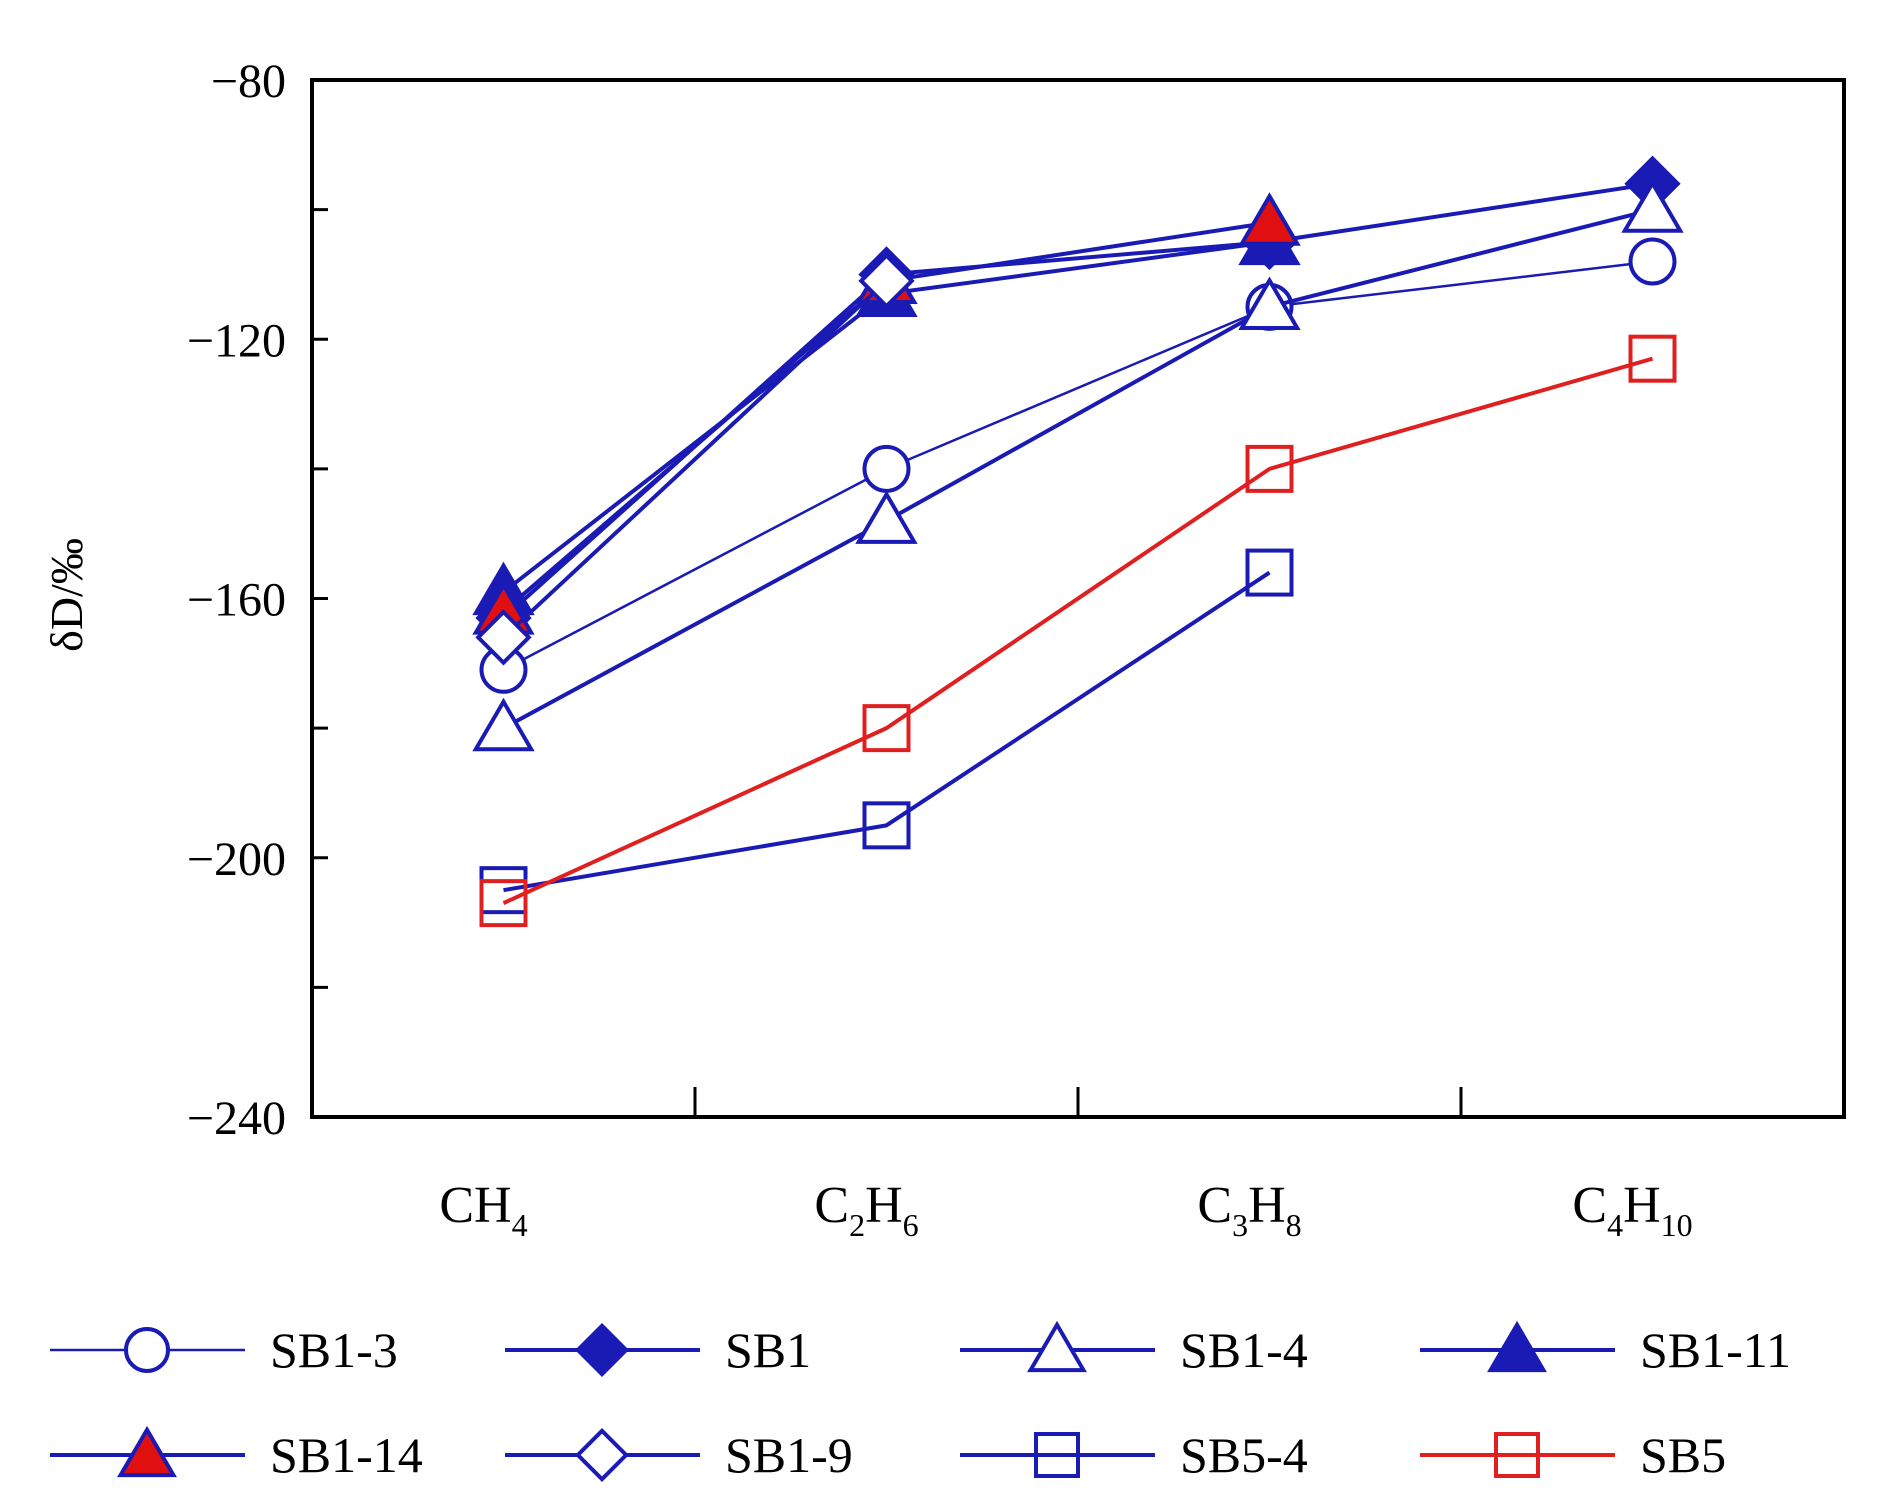 This screenshot has height=1505, width=1890. What do you see at coordinates (1715, 1350) in the screenshot?
I see `legend-label: SB1-11` at bounding box center [1715, 1350].